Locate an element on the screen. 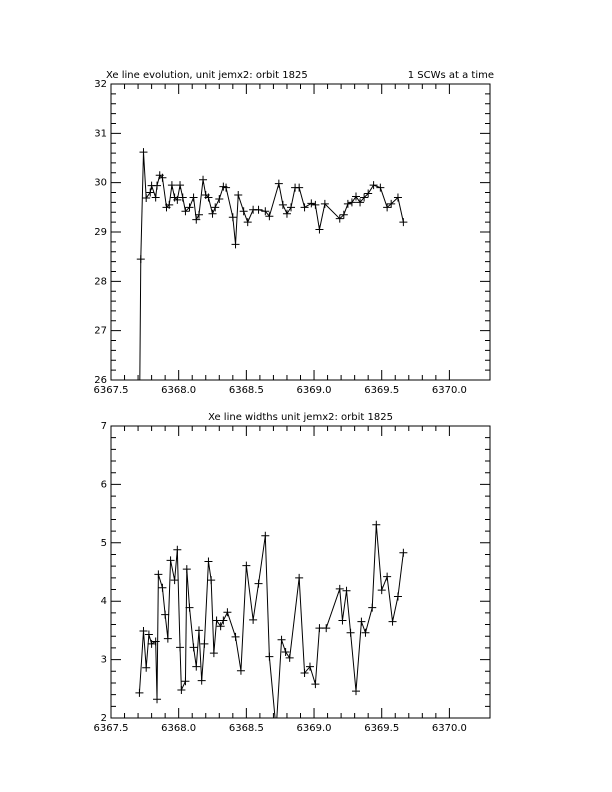 This screenshot has height=792, width=612. y-tick-label: 4 is located at coordinates (104, 601).